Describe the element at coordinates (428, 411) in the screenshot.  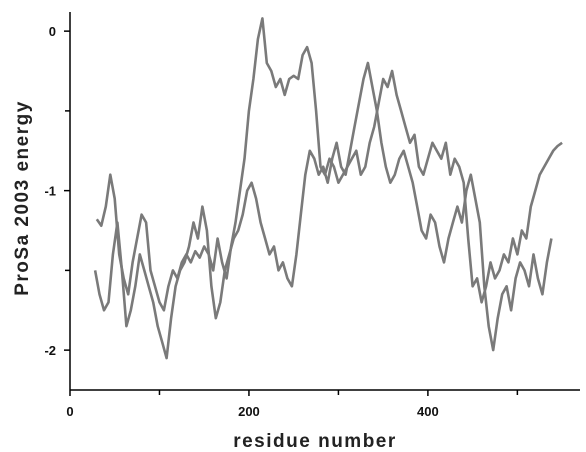
I see `x-tick-label: 400` at that location.